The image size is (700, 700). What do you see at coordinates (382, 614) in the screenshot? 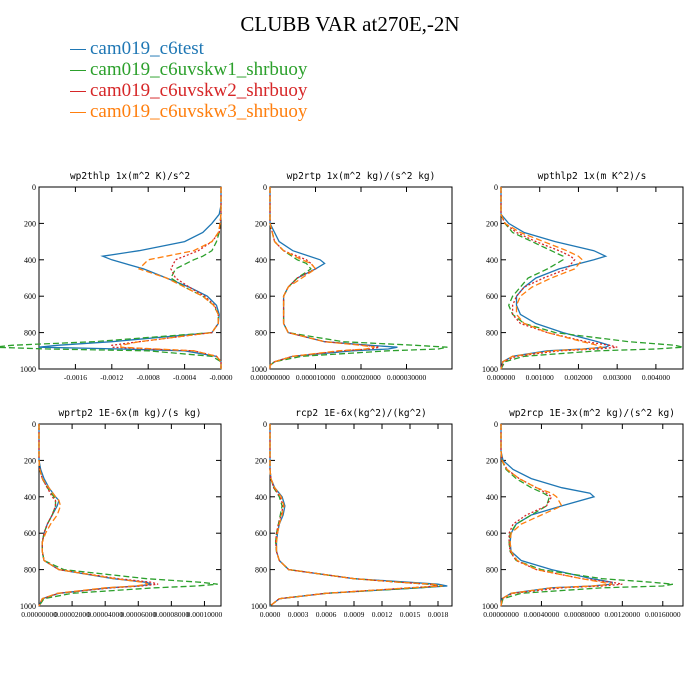
I see `x-tick-label: 0.0012` at bounding box center [382, 614].